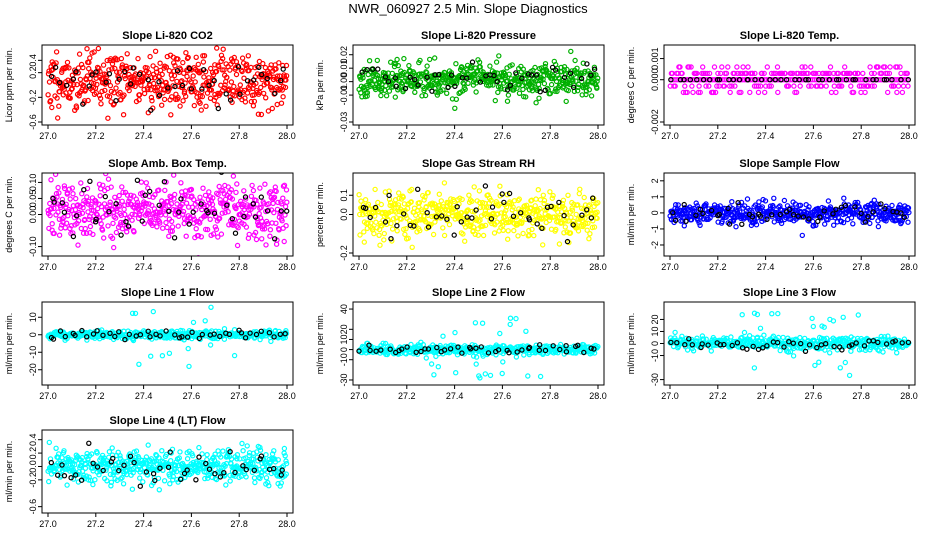  I want to click on y-tick-label: -10, so click(344, 359).